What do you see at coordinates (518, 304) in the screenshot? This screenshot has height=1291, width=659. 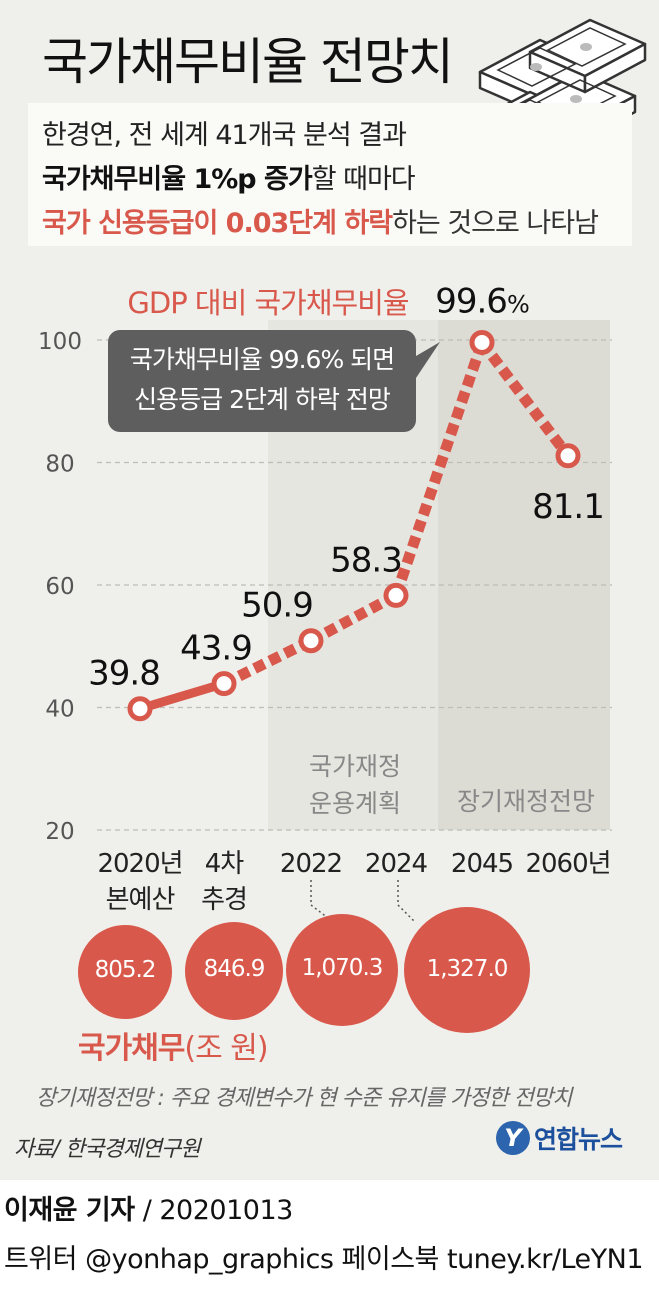 I see `value-unit: %` at bounding box center [518, 304].